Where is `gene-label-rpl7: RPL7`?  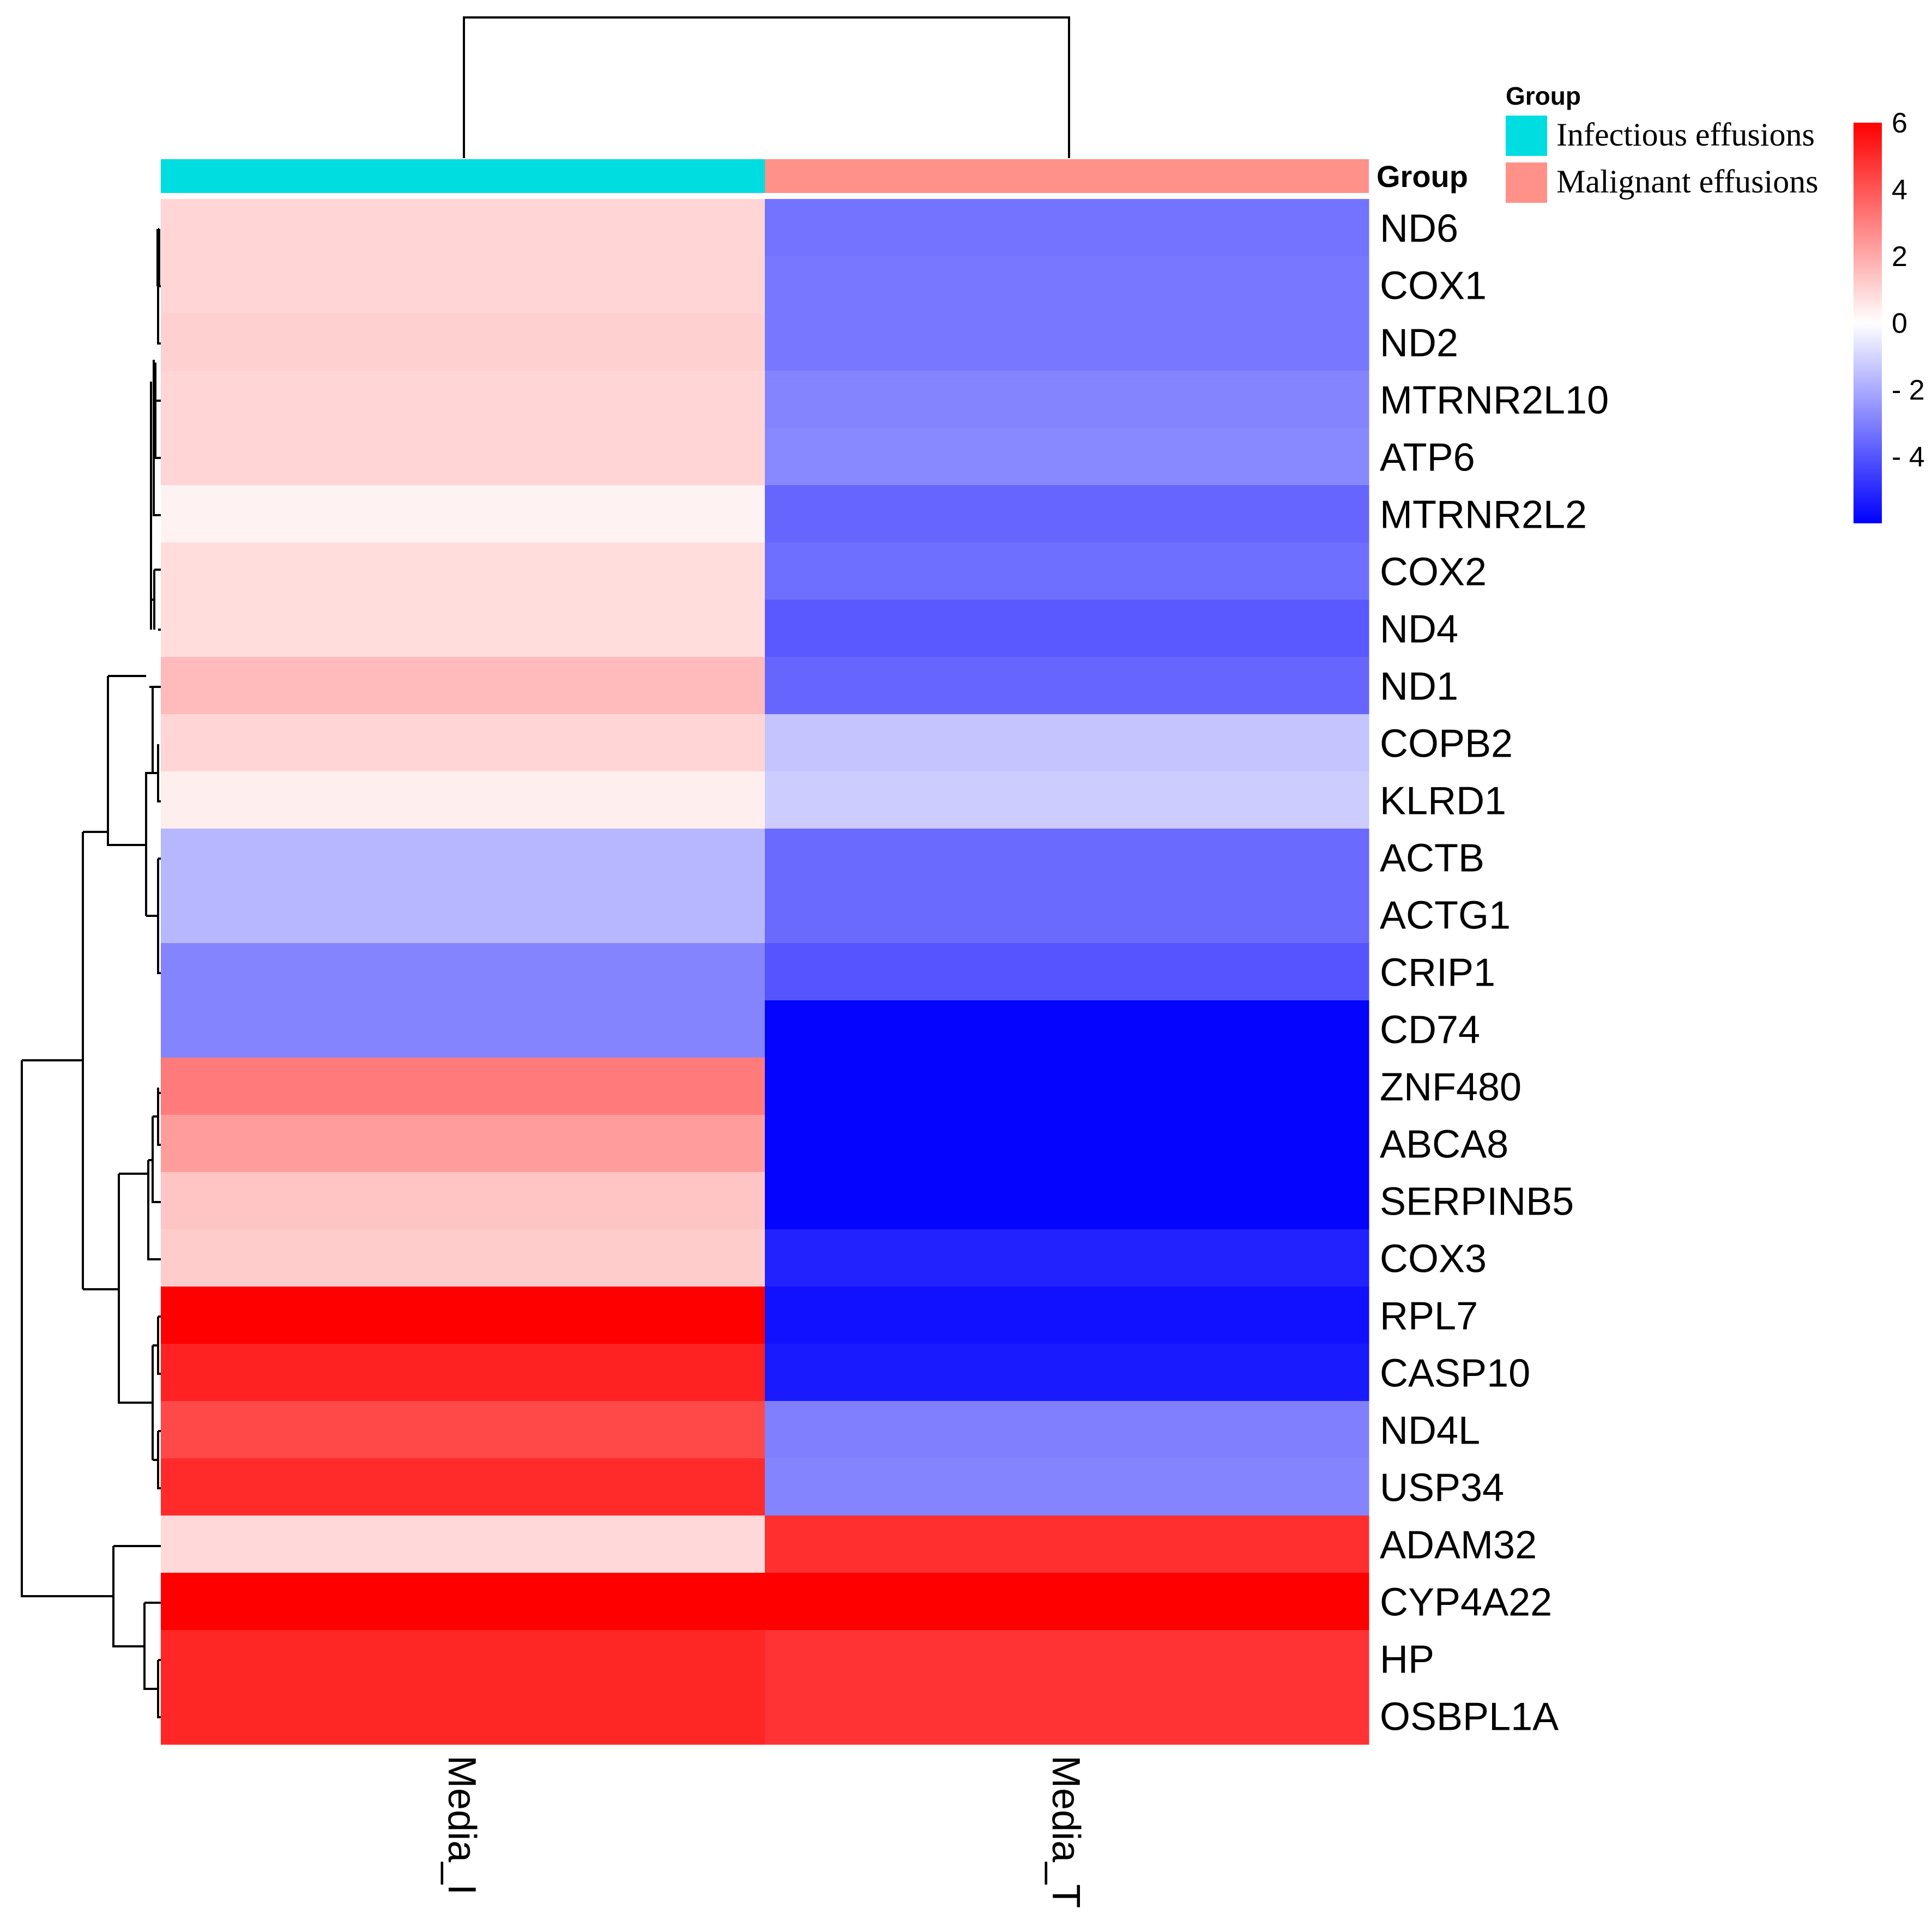 gene-label-rpl7: RPL7 is located at coordinates (1429, 1316).